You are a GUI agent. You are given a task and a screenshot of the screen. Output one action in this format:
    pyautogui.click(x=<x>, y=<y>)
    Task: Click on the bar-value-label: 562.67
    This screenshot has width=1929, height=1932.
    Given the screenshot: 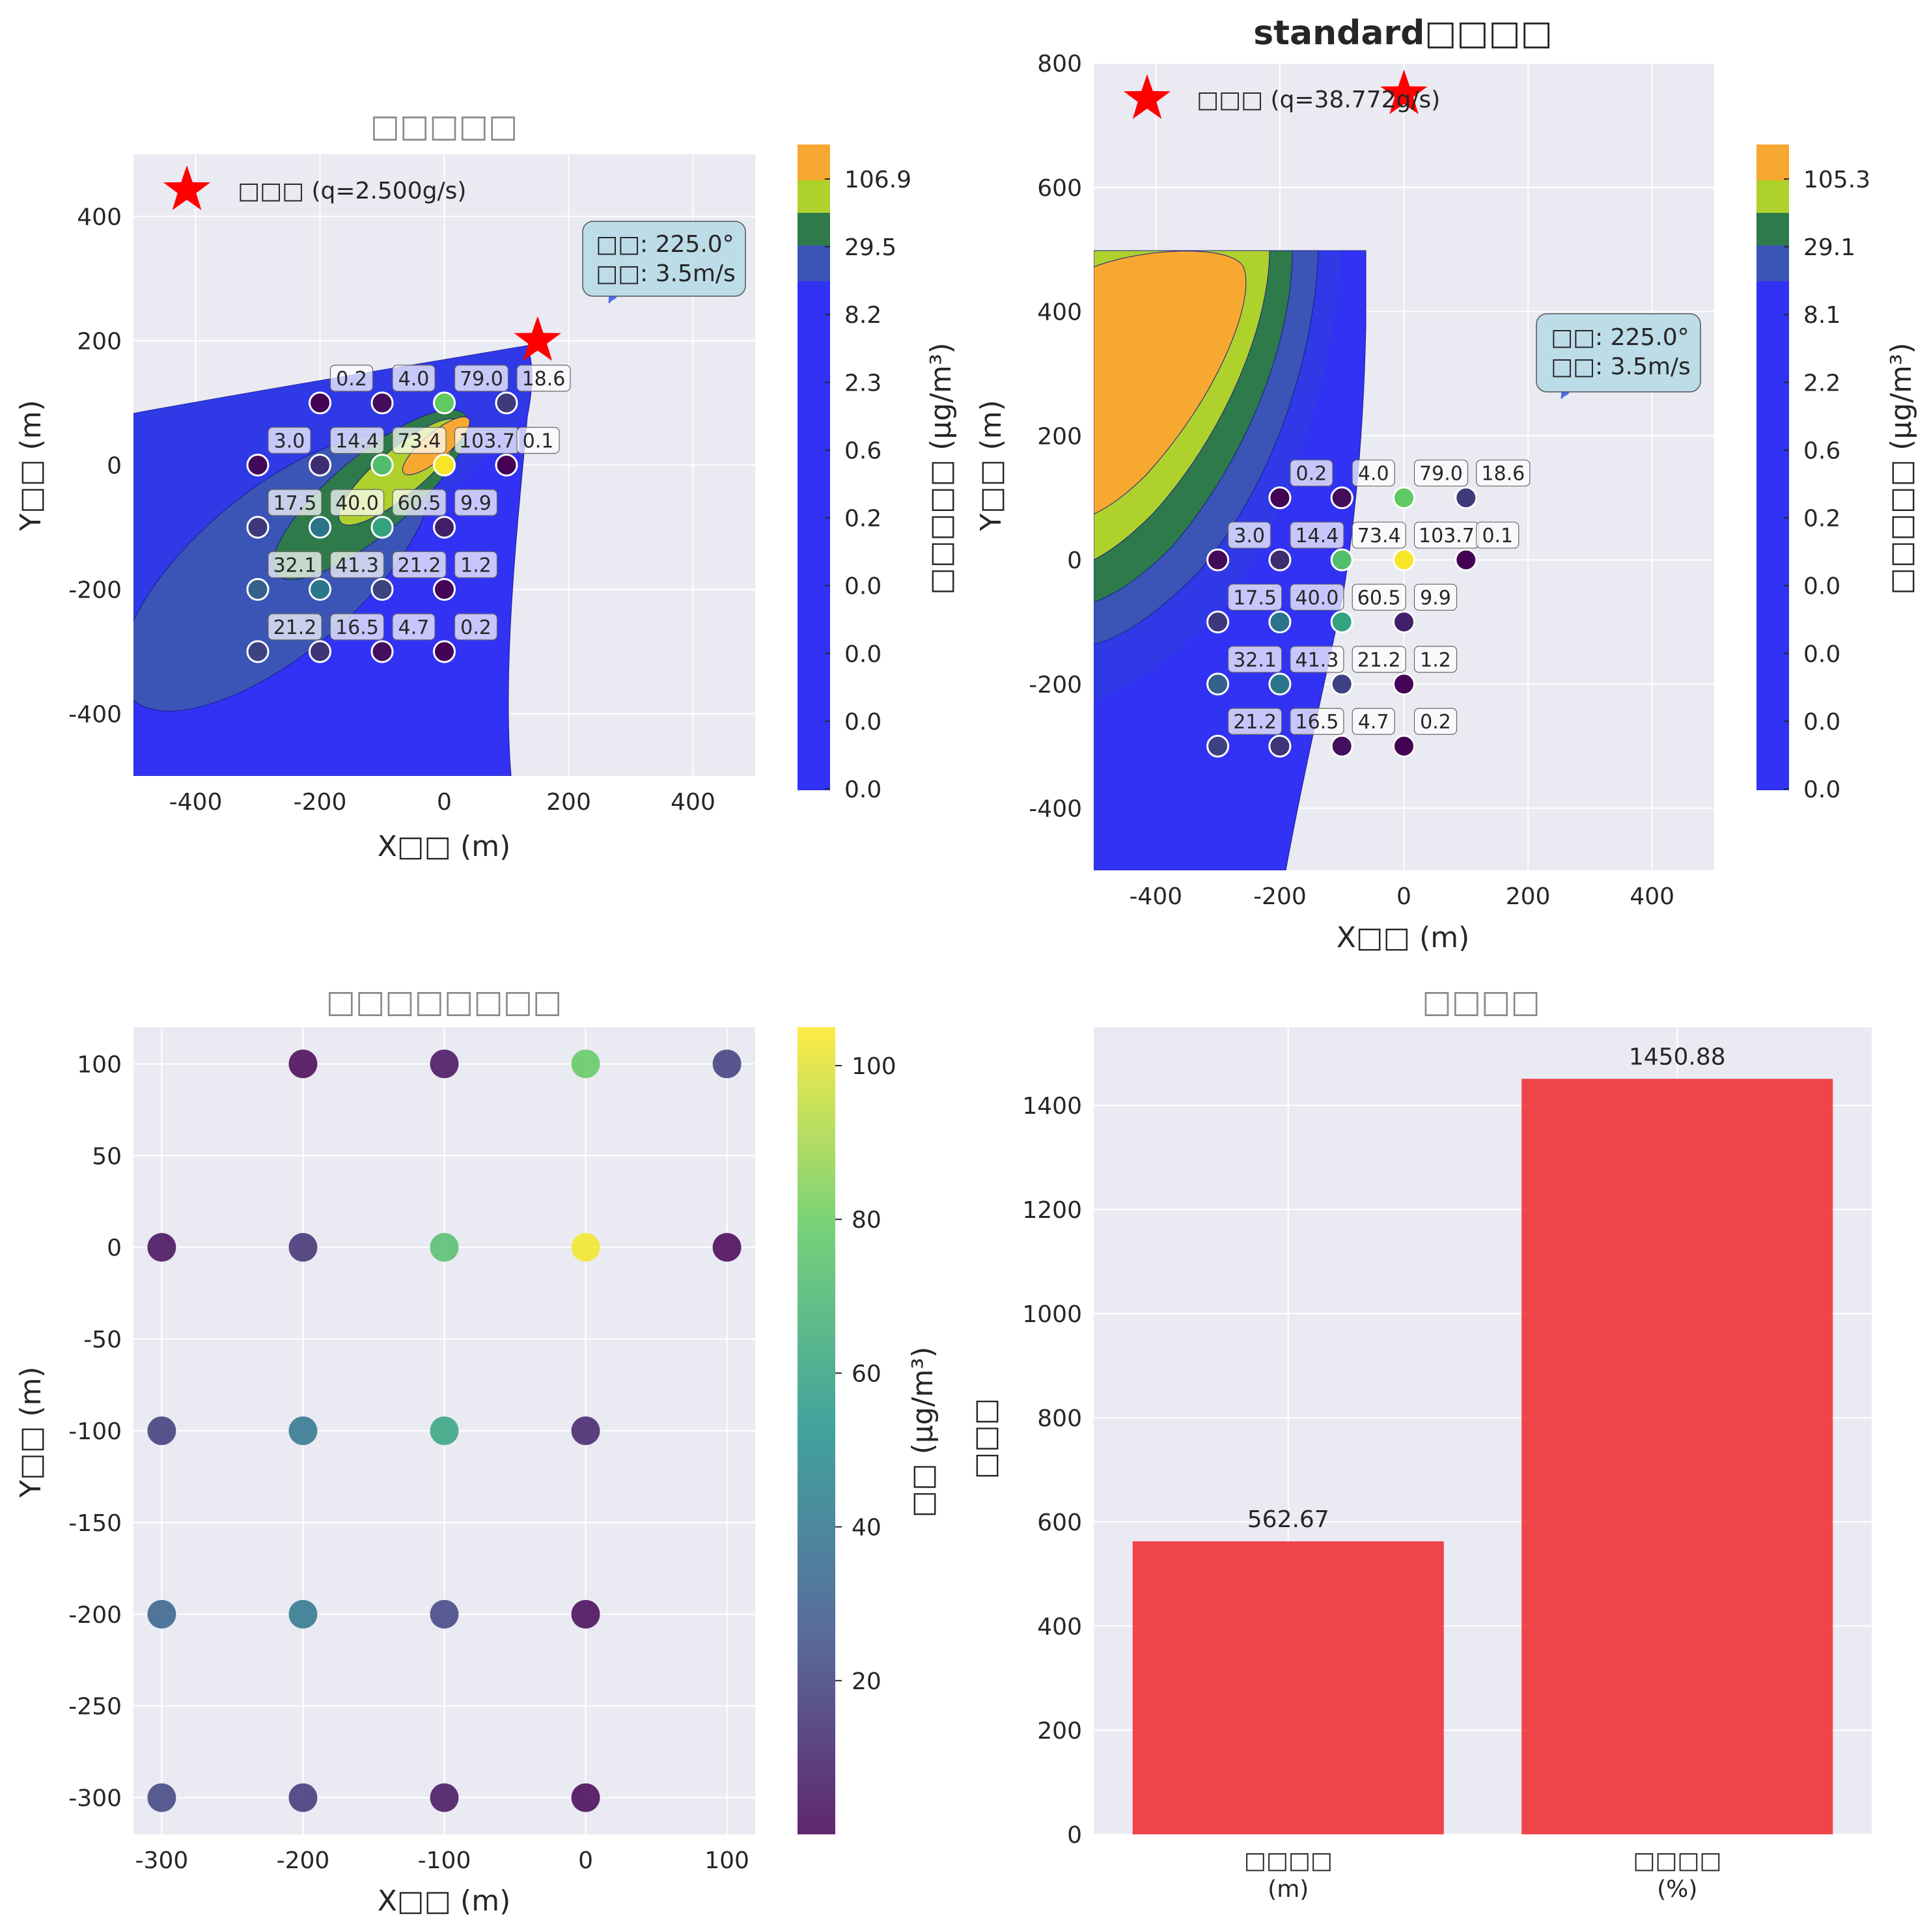 What is the action you would take?
    pyautogui.click(x=1288, y=1519)
    